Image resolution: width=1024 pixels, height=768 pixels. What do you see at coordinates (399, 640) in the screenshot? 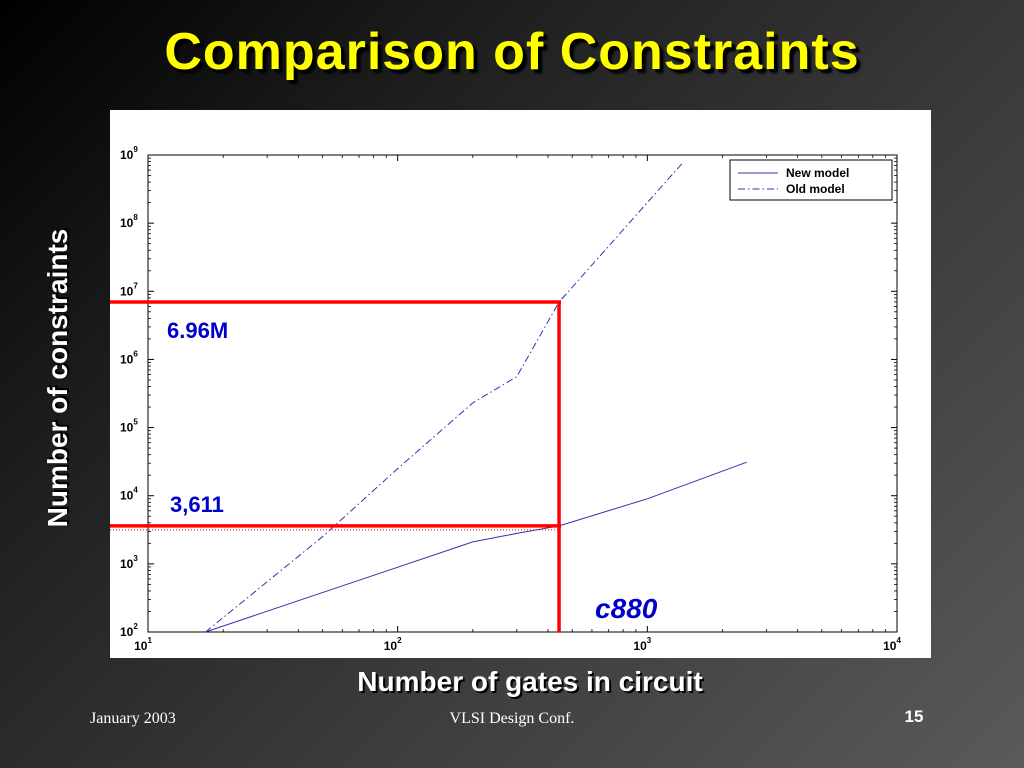
I see `x-tick-exponent: 2` at bounding box center [399, 640].